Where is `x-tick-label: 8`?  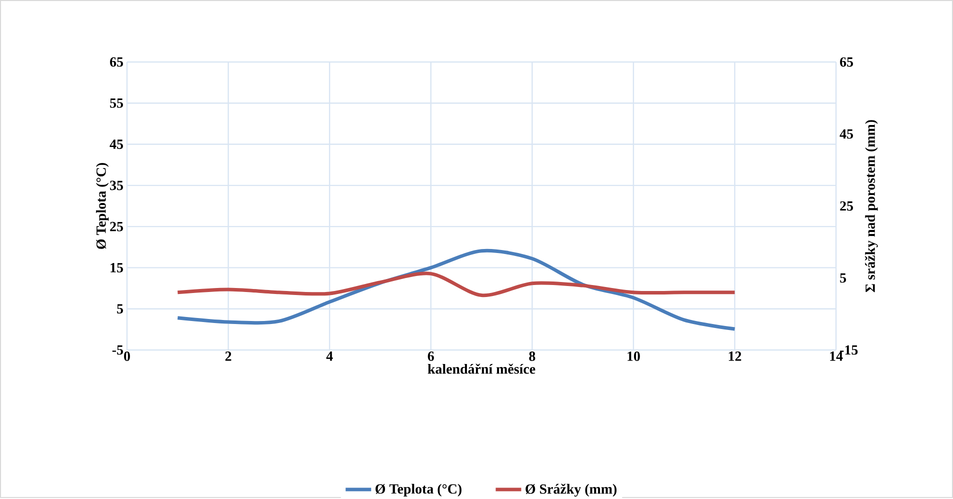 x-tick-label: 8 is located at coordinates (532, 356).